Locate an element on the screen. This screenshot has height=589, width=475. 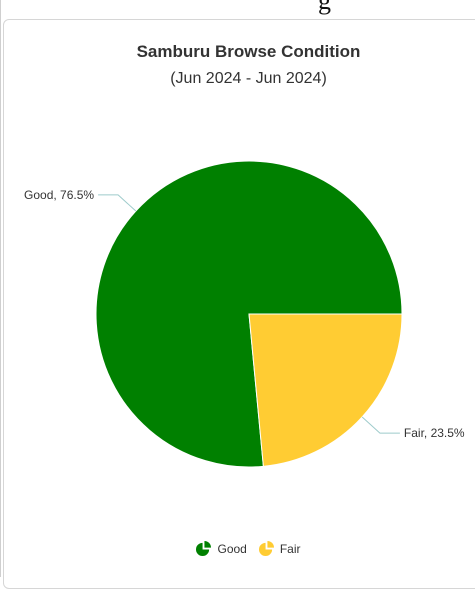
chart-title: Samburu Browse Condition is located at coordinates (248, 51).